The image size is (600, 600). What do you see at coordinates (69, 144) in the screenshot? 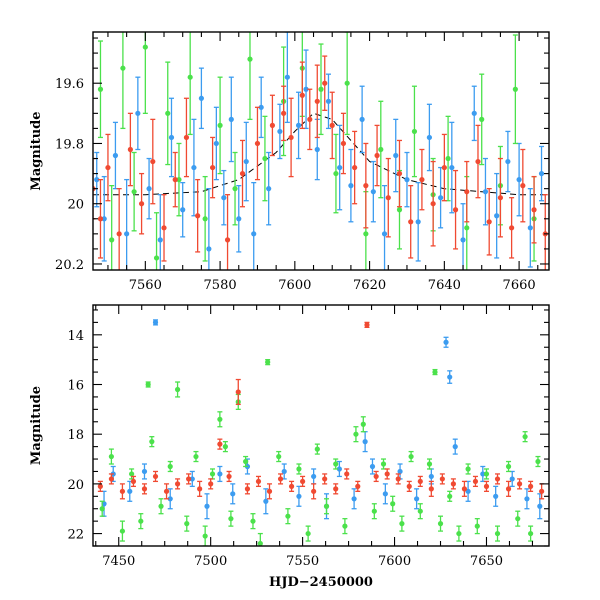
I see `y-tick-label: 19.8` at bounding box center [69, 144].